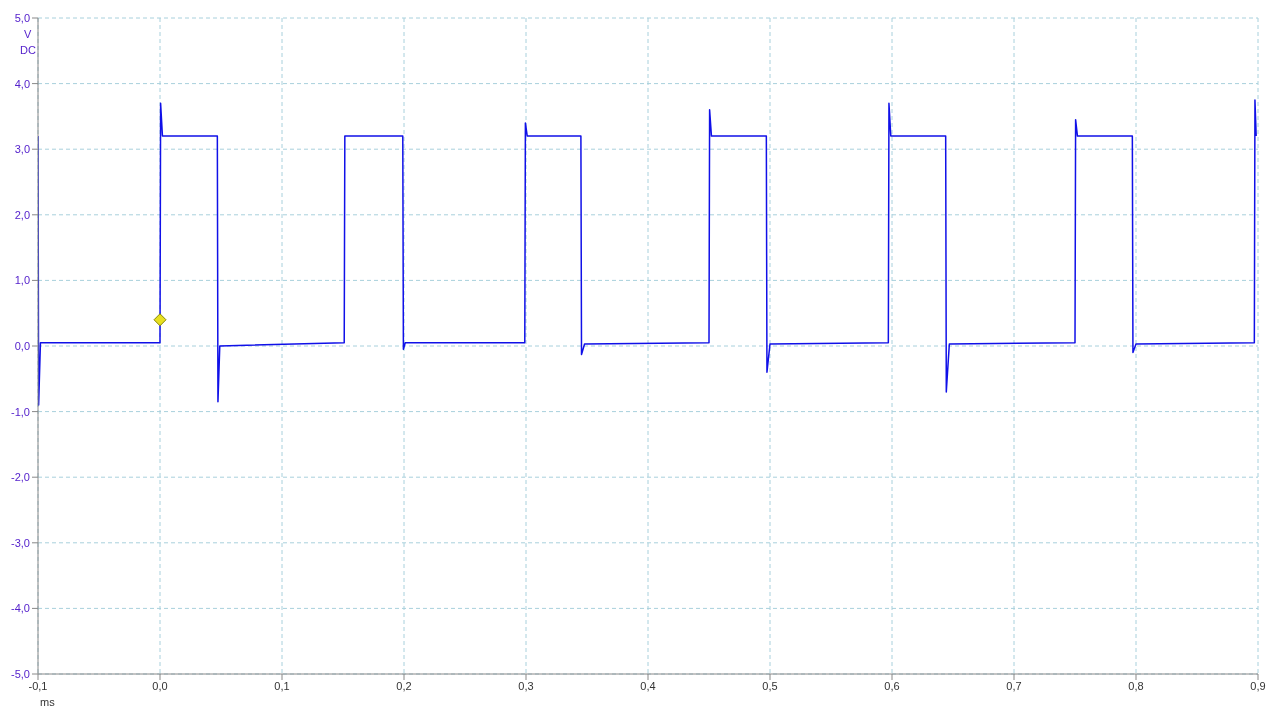  What do you see at coordinates (20, 673) in the screenshot?
I see `y-tick-label: -5,0` at bounding box center [20, 673].